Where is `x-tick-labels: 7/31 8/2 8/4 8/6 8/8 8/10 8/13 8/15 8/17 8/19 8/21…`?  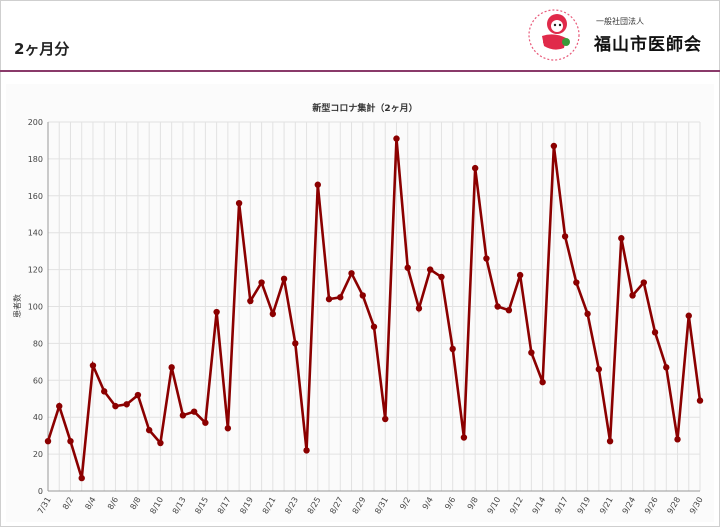
x-tick-labels: 7/31 8/2 8/4 8/6 8/8 8/10 8/13 8/15 8/17 8/19 8/21… is located at coordinates (370, 506).